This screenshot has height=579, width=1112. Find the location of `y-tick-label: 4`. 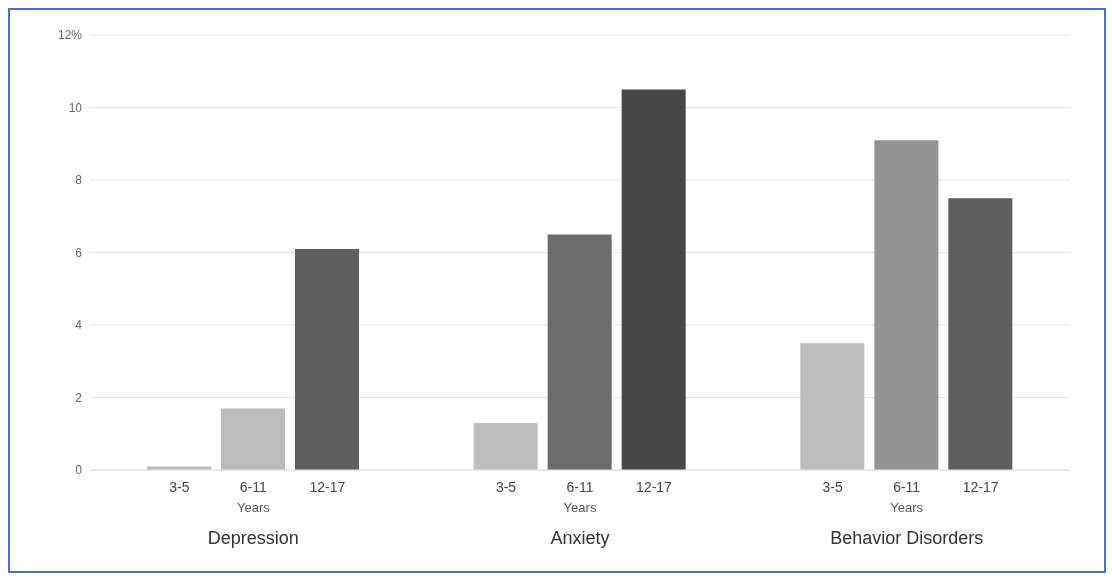

y-tick-label: 4 is located at coordinates (79, 325).